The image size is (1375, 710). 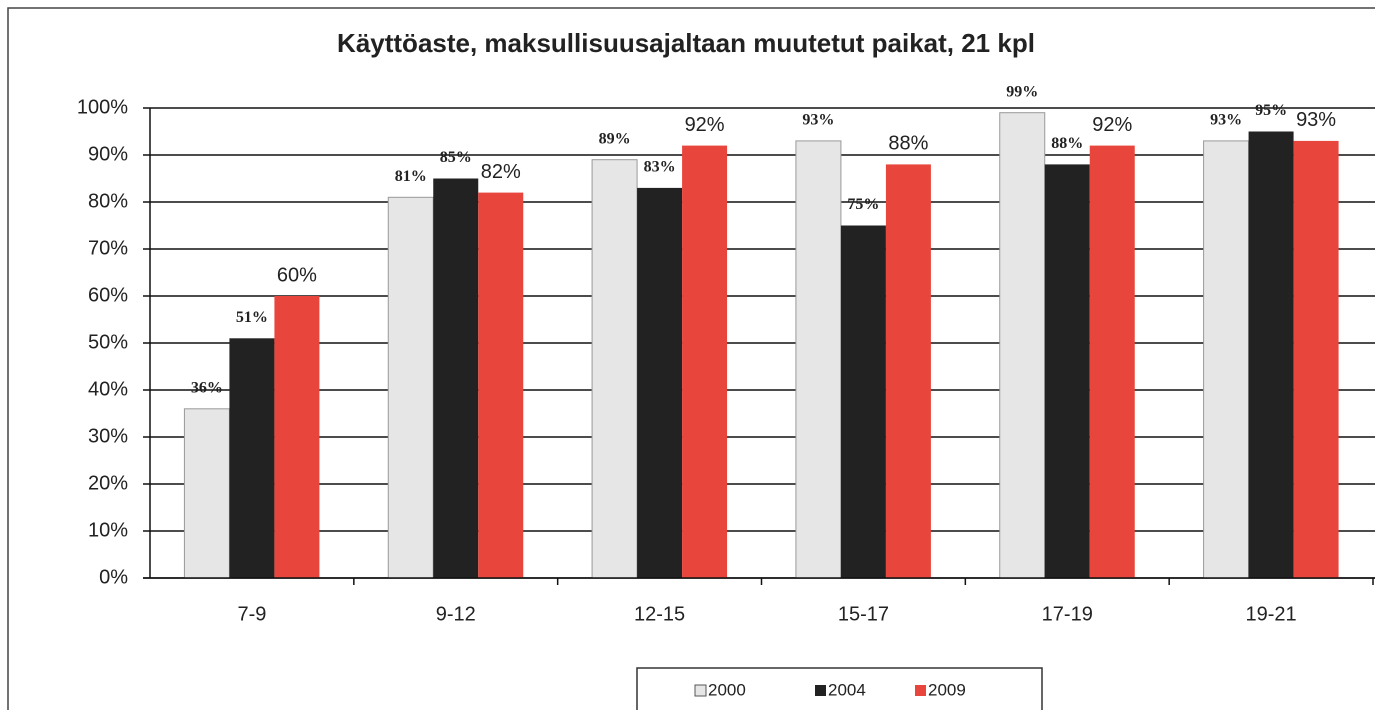 I want to click on y-tick-label: 90%, so click(x=108, y=154).